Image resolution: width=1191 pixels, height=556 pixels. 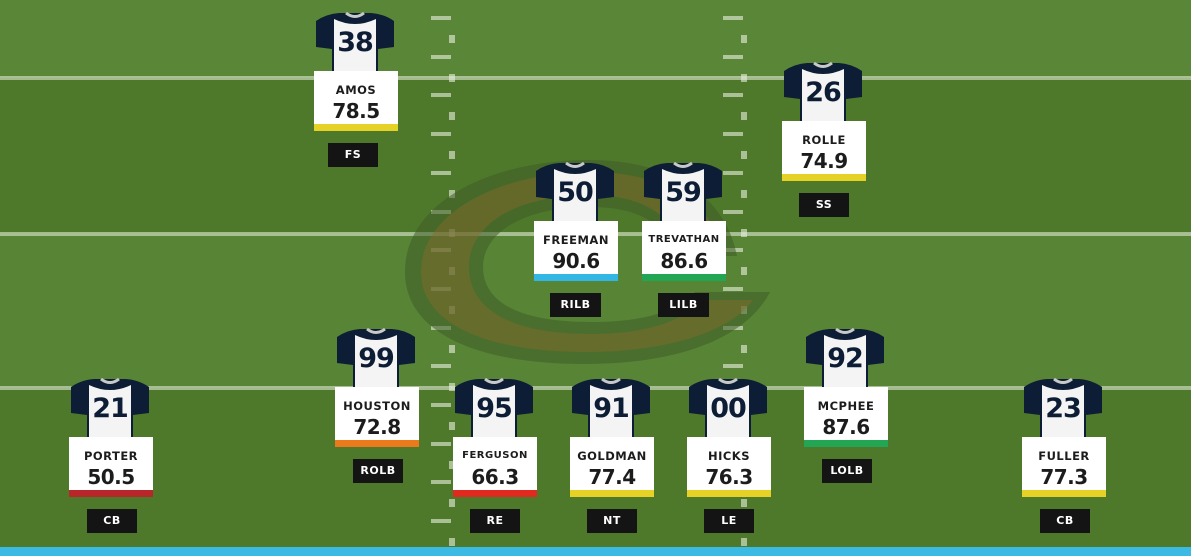 I want to click on jersey-number: 21, so click(x=110, y=408).